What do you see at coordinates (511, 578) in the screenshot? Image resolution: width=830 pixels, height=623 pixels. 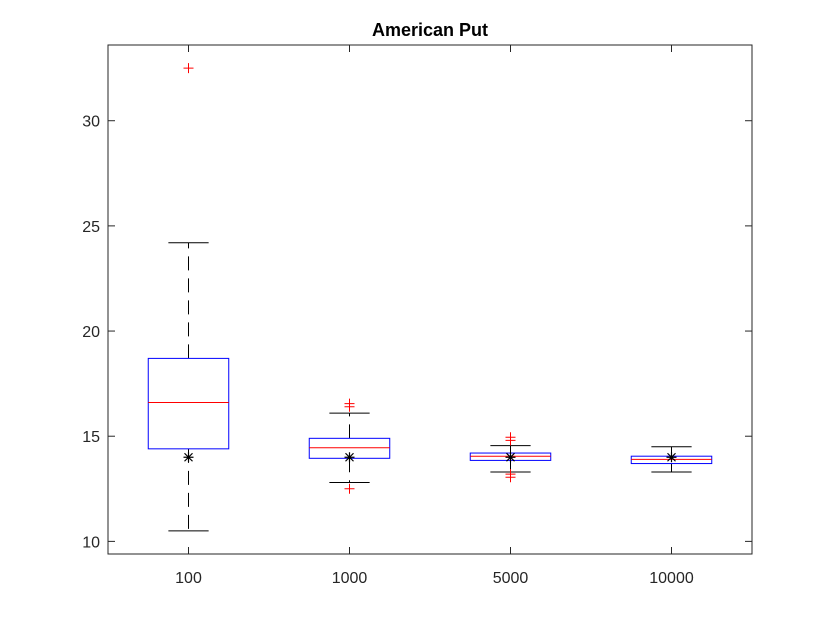 I see `x-tick-label: 5000` at bounding box center [511, 578].